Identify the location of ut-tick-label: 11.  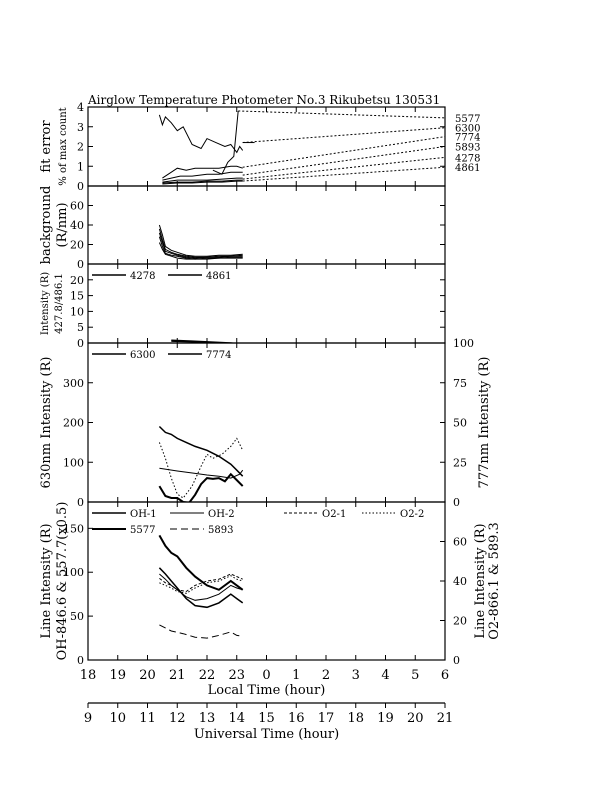
(147, 718).